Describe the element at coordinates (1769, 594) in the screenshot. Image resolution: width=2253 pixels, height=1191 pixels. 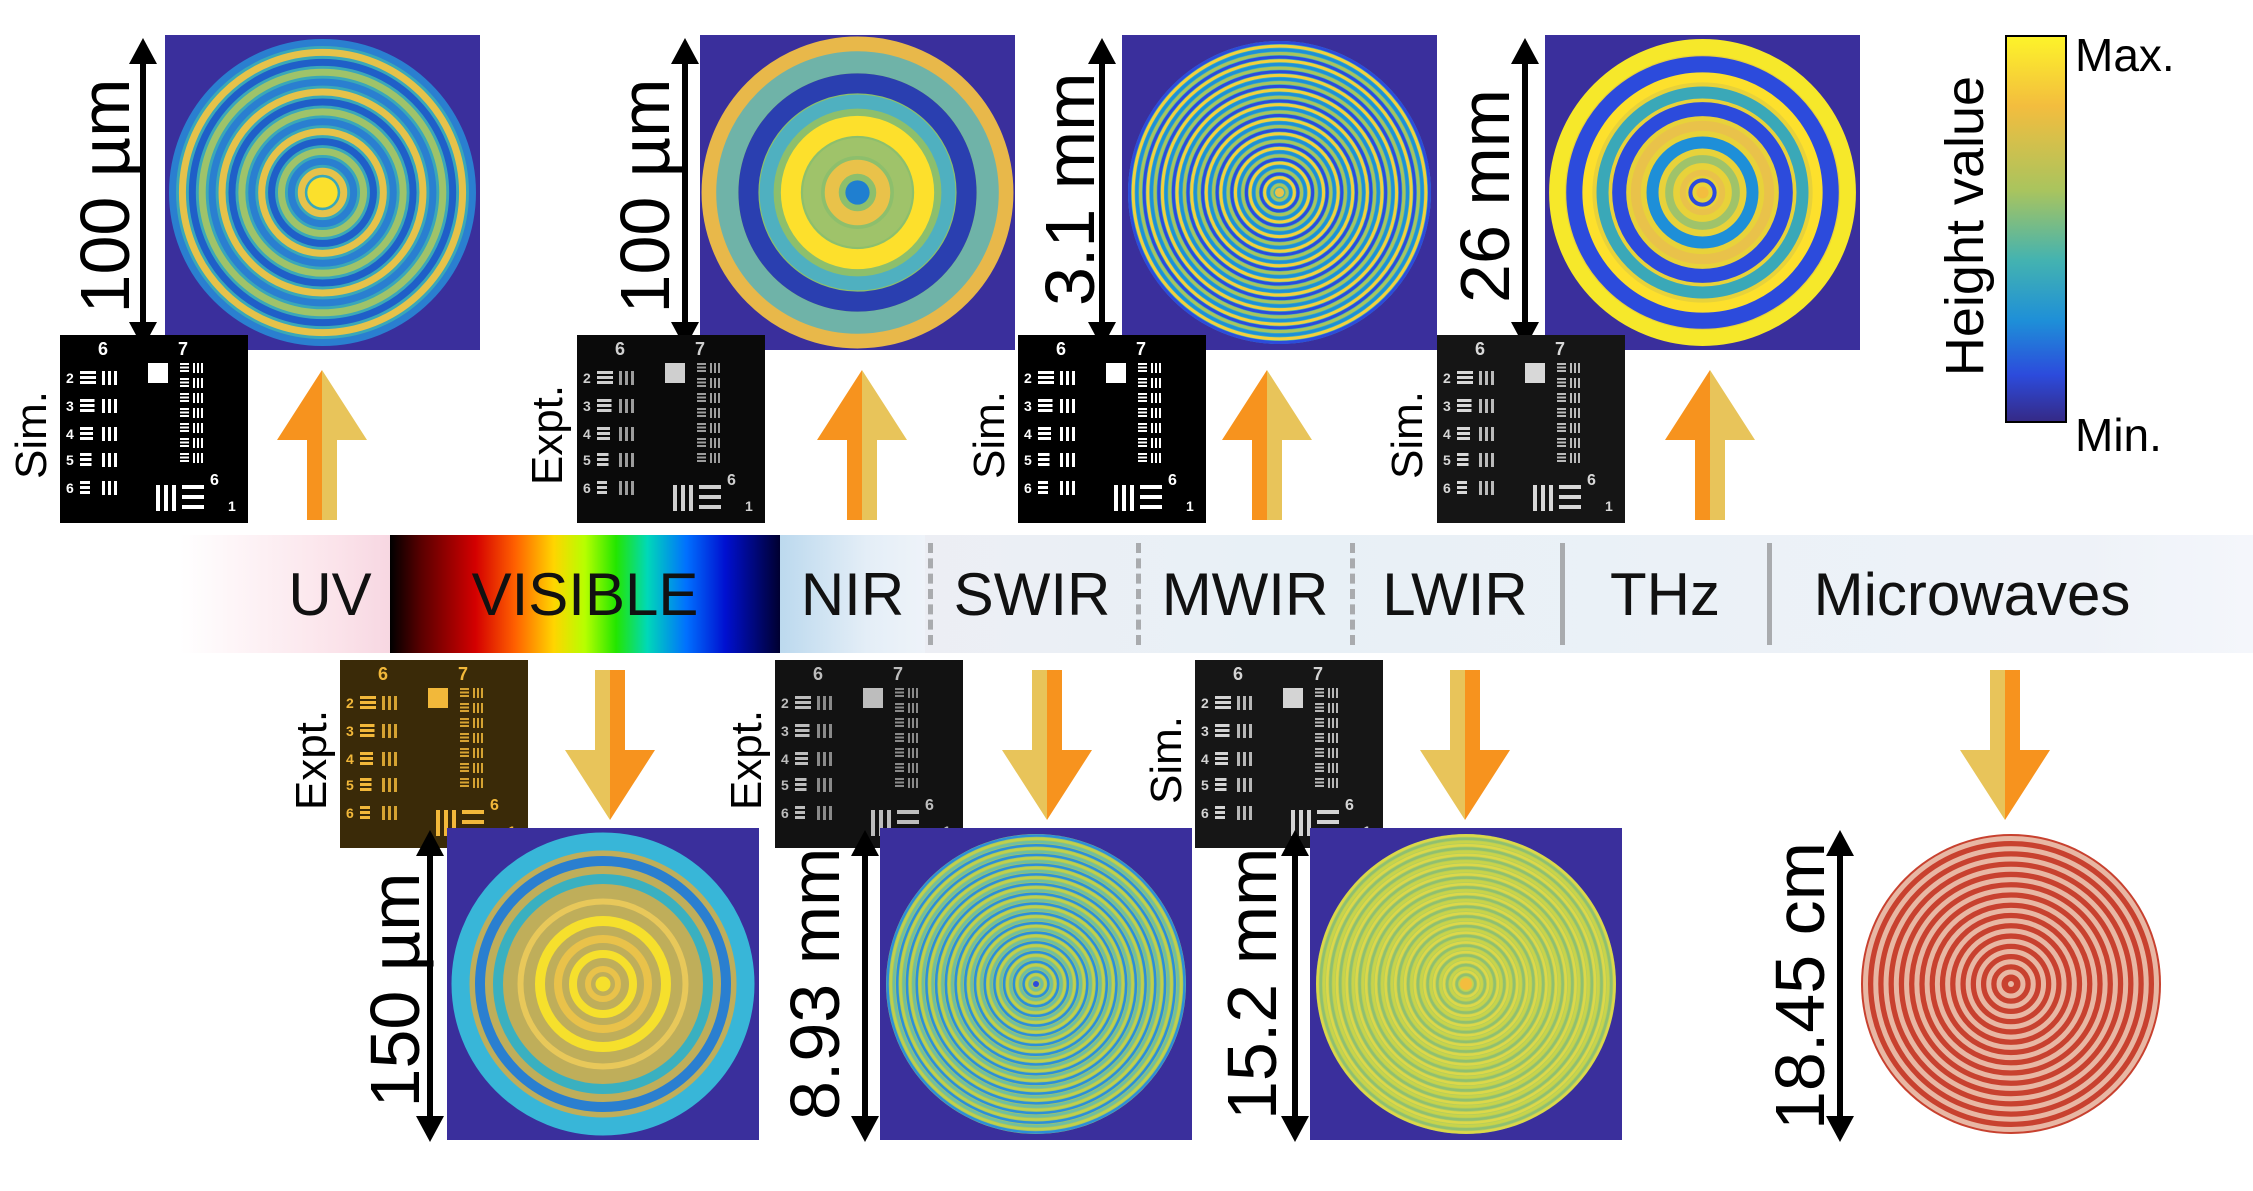
I see `separator-thz-microwaves` at that location.